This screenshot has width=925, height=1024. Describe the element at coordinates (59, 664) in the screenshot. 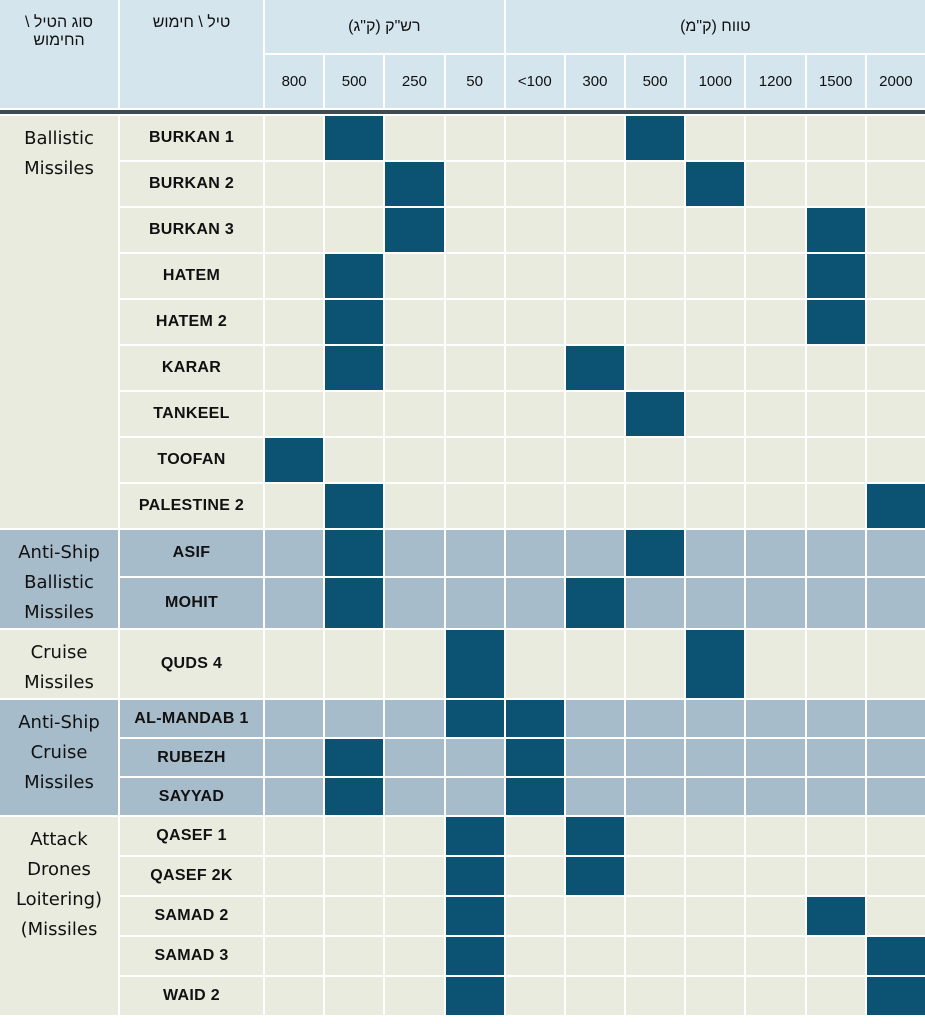

I see `category-label: Cruise Missiles` at that location.